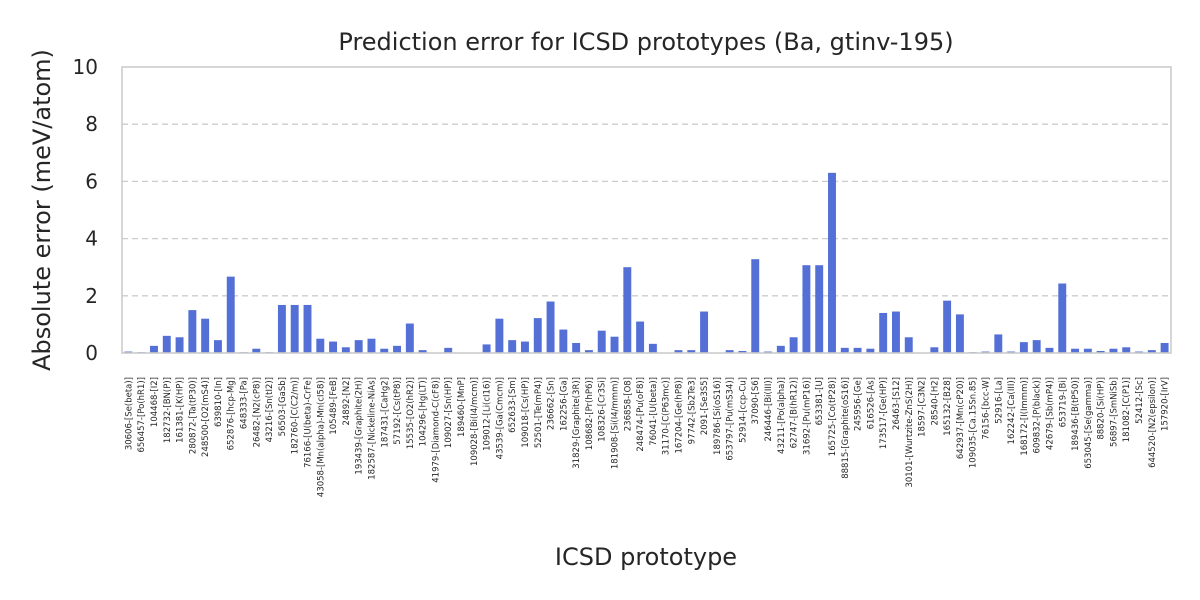 This screenshot has width=1200, height=600. I want to click on x-tick-label: 109028-[Bi(I4/mcm)], so click(475, 421).